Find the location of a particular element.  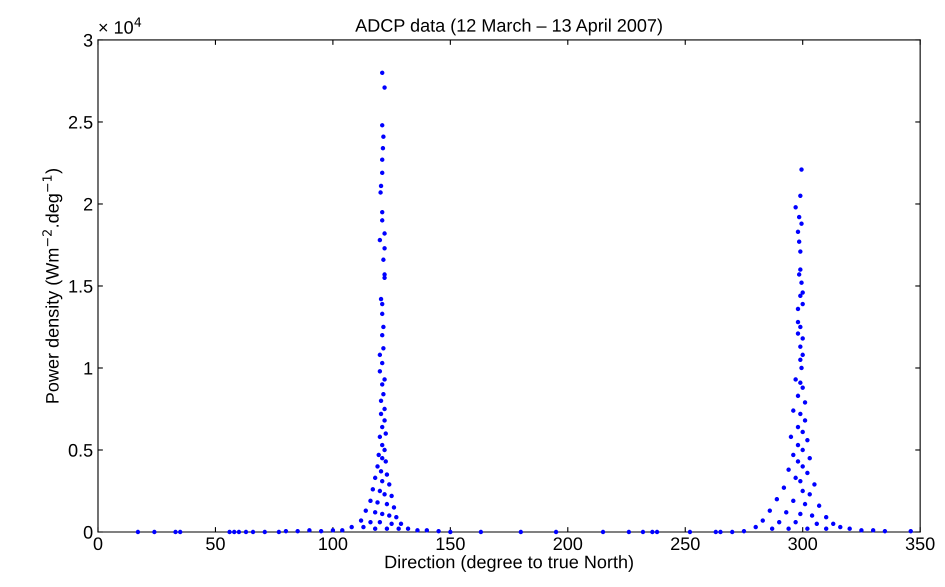

y-tick-label: 0 is located at coordinates (88, 532).